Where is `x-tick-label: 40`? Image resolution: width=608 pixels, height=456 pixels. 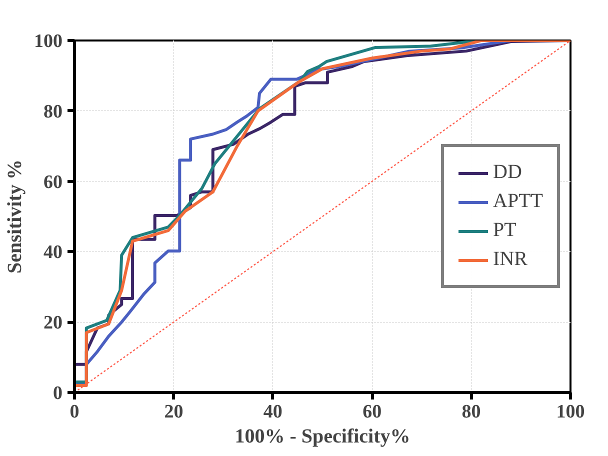
x-tick-label: 40 is located at coordinates (272, 412).